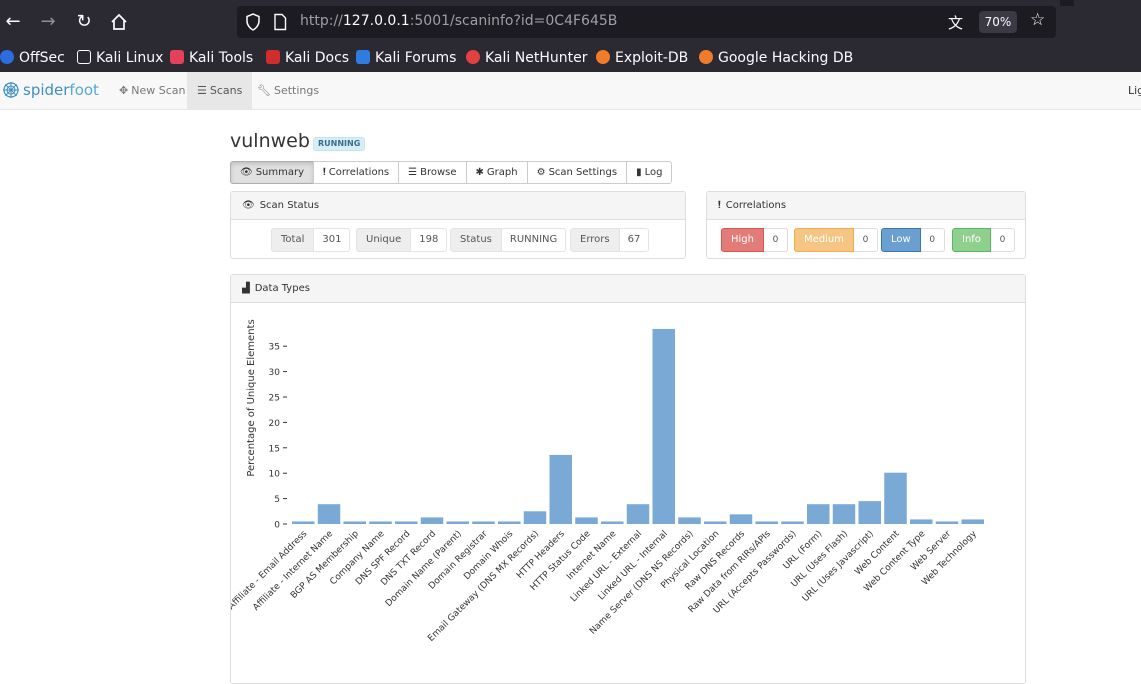 The height and width of the screenshot is (684, 1141). Describe the element at coordinates (275, 424) in the screenshot. I see `y-tick-label: 20` at that location.